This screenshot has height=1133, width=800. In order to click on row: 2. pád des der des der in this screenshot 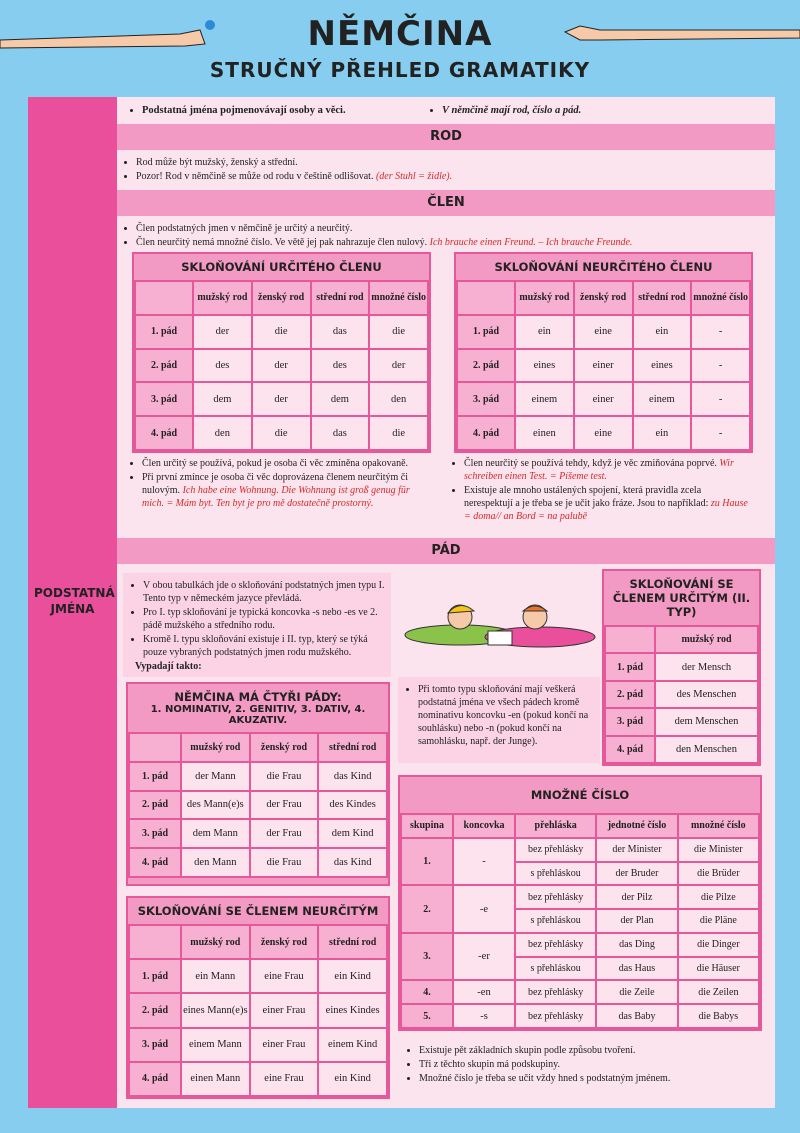, I will do `click(281, 365)`.